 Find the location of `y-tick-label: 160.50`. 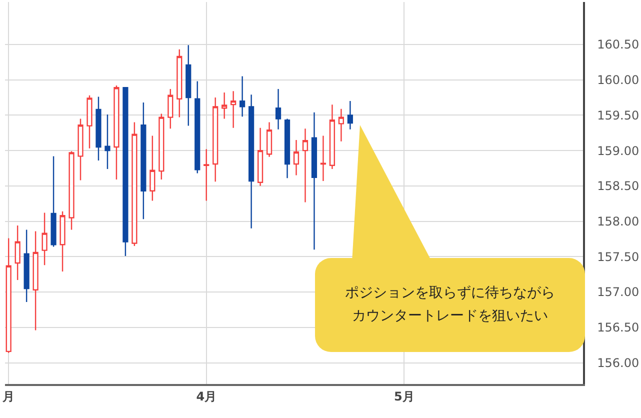

y-tick-label: 160.50 is located at coordinates (618, 45).